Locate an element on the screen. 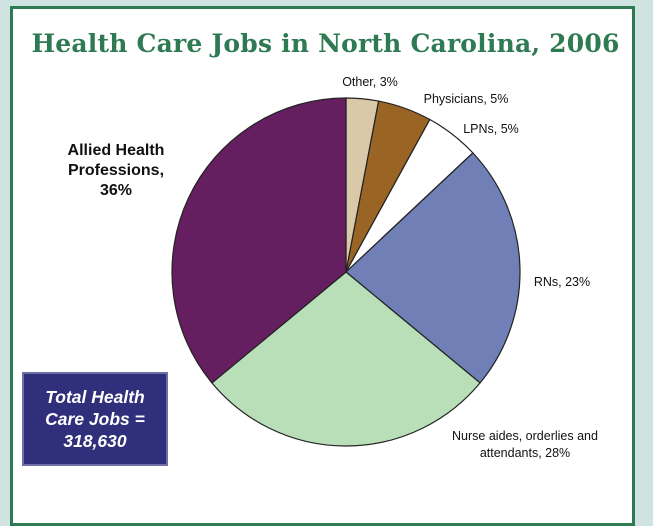  slice-label-5: Allied Health Professions, 36% is located at coordinates (116, 170).